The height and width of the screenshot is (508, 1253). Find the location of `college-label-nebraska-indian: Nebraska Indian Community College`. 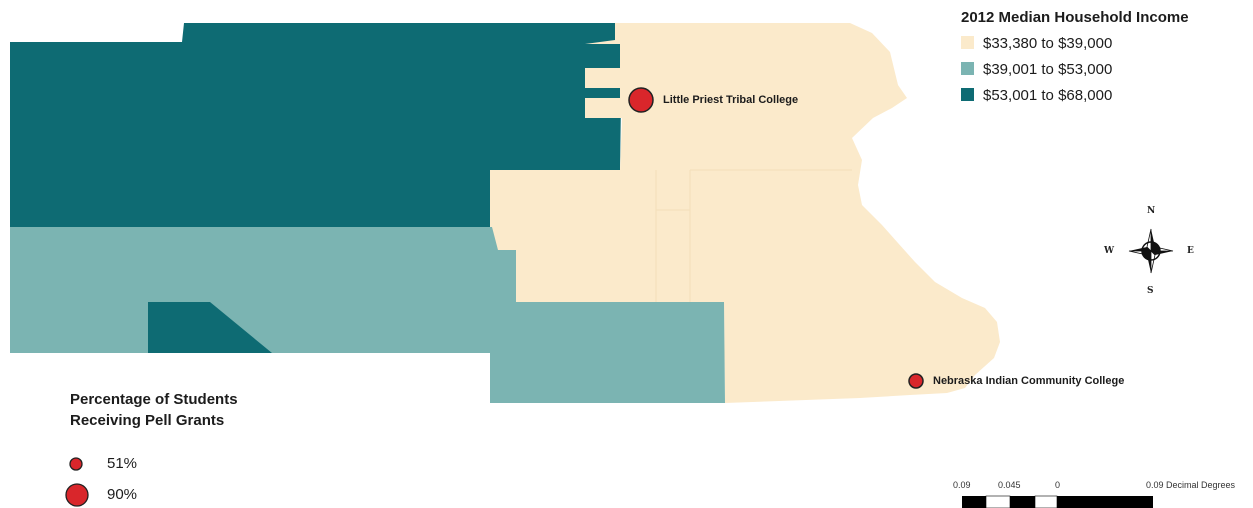

college-label-nebraska-indian: Nebraska Indian Community College is located at coordinates (1029, 381).